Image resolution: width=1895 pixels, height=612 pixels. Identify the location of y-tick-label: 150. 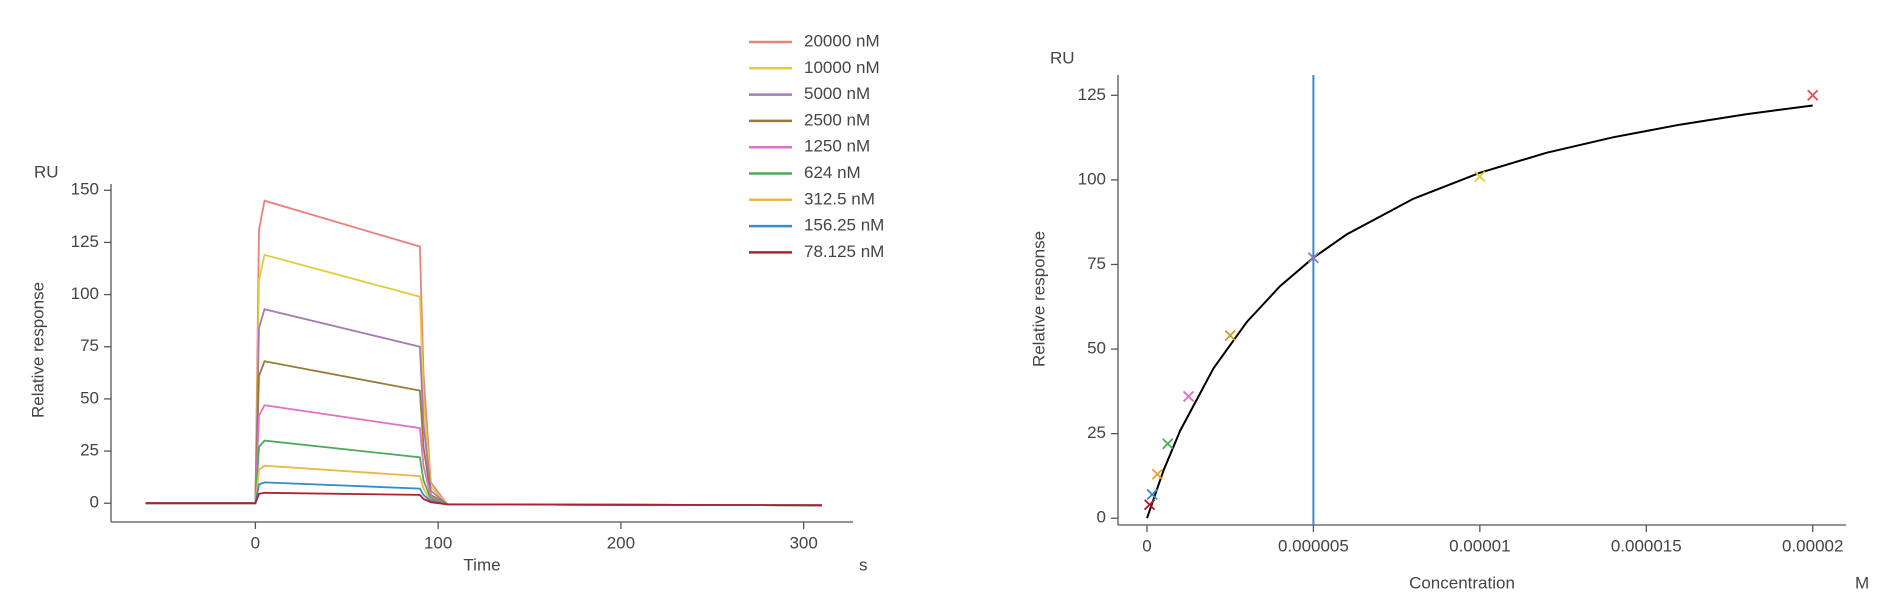
(85, 189).